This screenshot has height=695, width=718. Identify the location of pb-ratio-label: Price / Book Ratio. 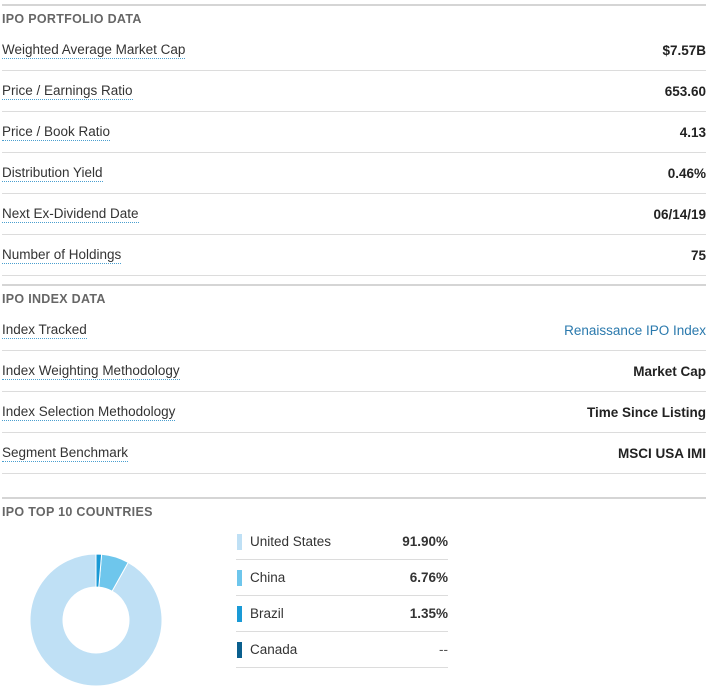
(56, 132).